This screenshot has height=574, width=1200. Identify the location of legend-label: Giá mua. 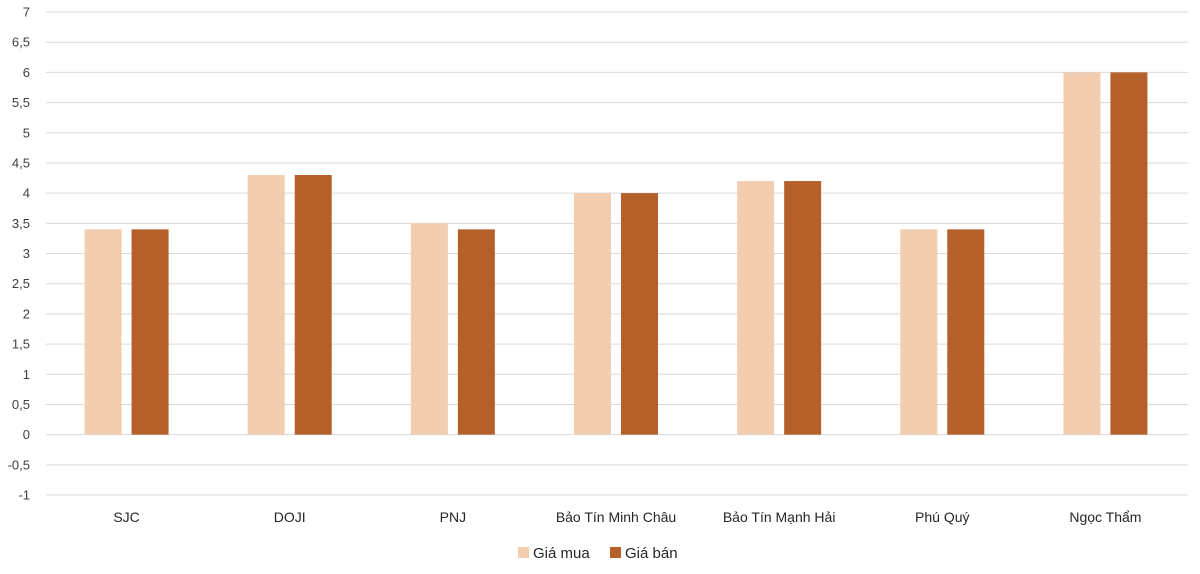
(561, 553).